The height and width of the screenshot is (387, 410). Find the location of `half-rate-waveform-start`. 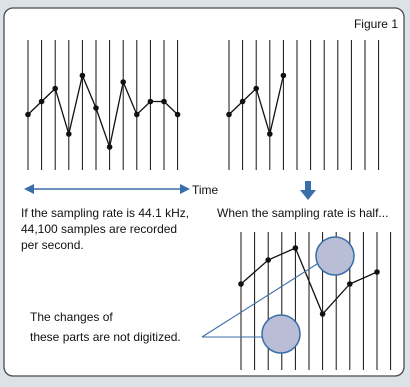

half-rate-waveform-start is located at coordinates (303, 105).